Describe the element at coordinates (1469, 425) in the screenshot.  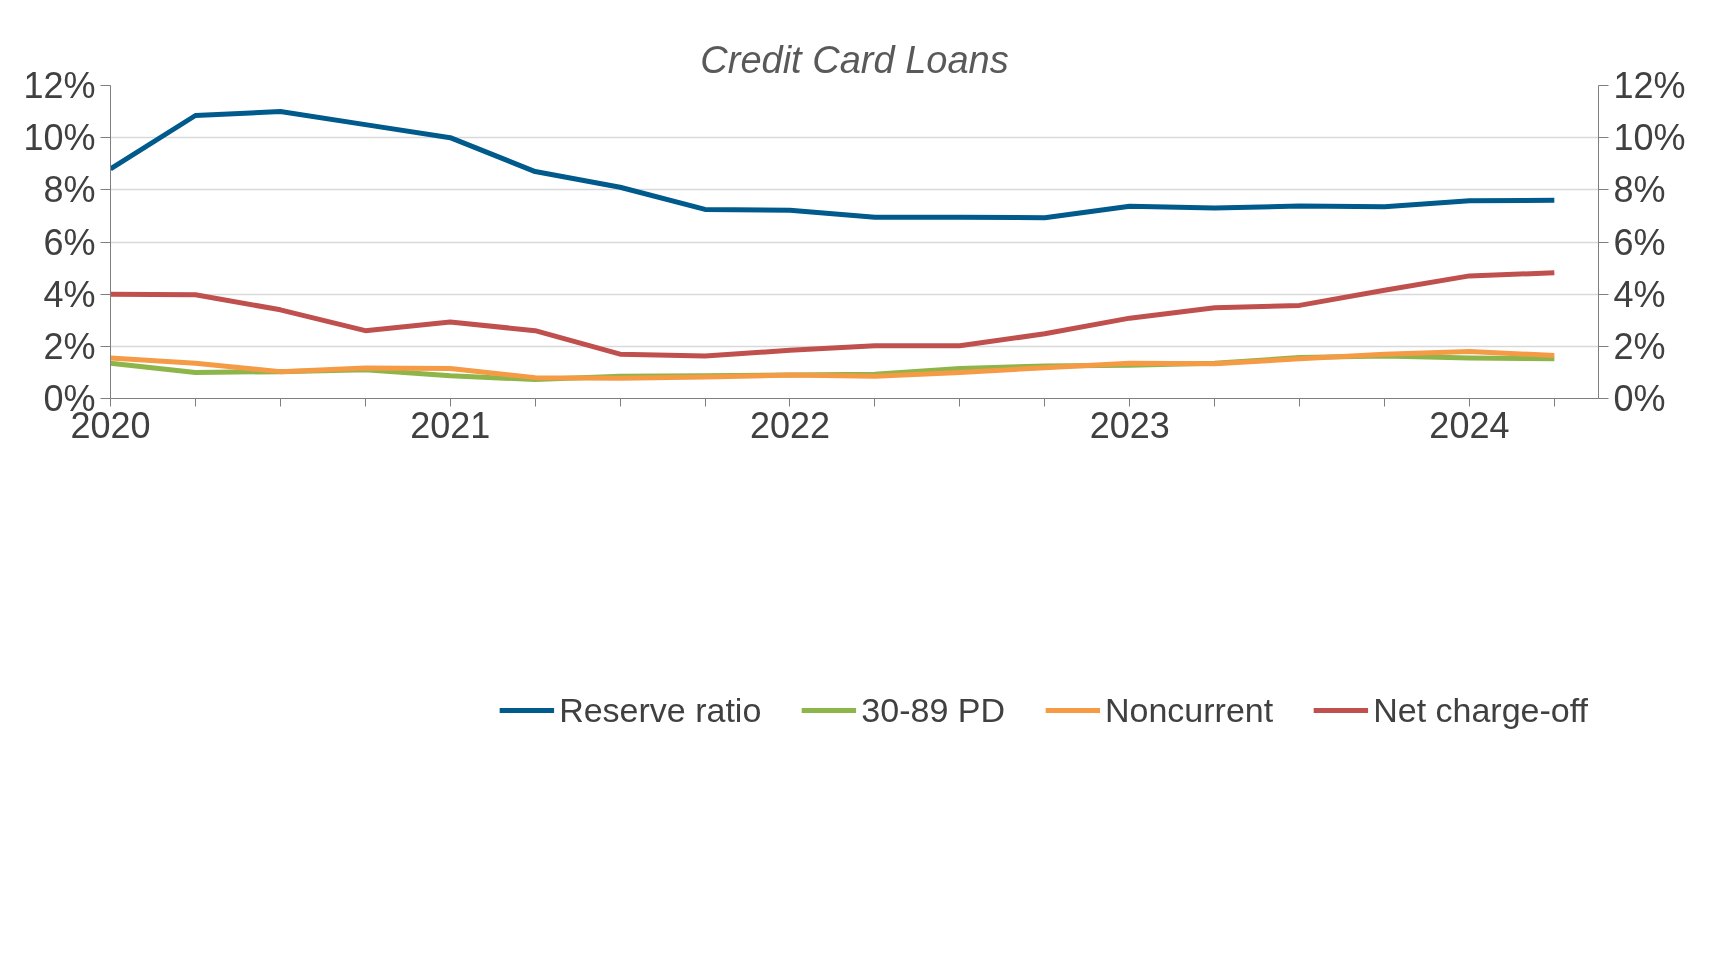
I see `x-tick-label: 2024` at that location.